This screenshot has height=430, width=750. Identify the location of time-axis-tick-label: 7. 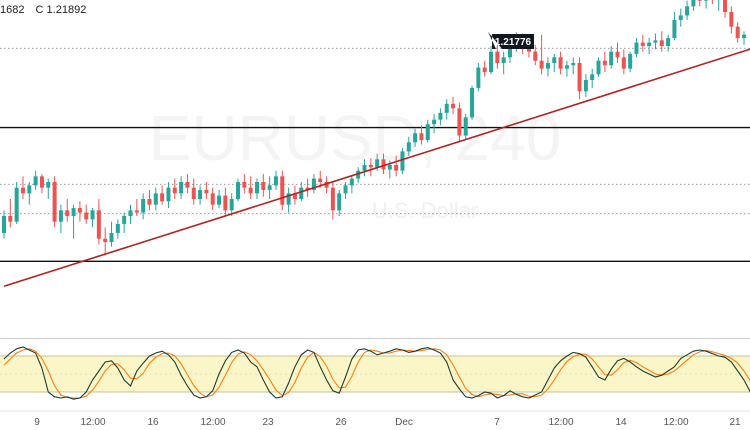
(497, 422).